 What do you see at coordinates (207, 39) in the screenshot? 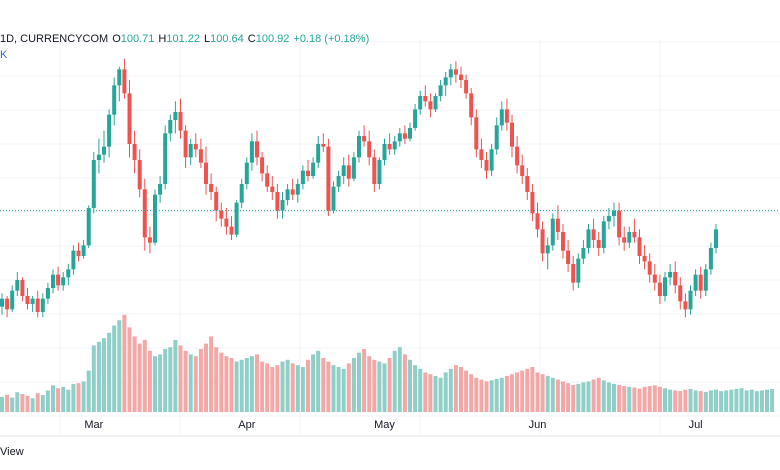
I see `low-label: L` at bounding box center [207, 39].